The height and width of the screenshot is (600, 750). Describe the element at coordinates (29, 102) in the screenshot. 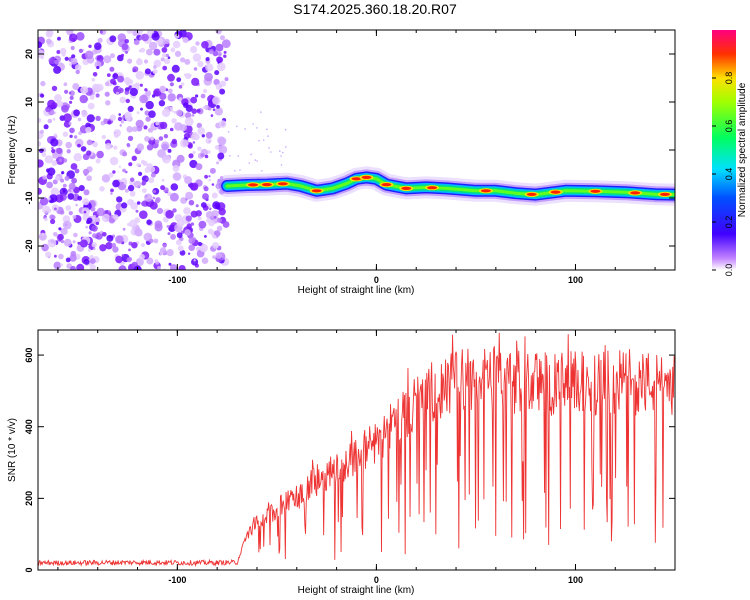

I see `spectrogram-y-tick-label: 10` at that location.